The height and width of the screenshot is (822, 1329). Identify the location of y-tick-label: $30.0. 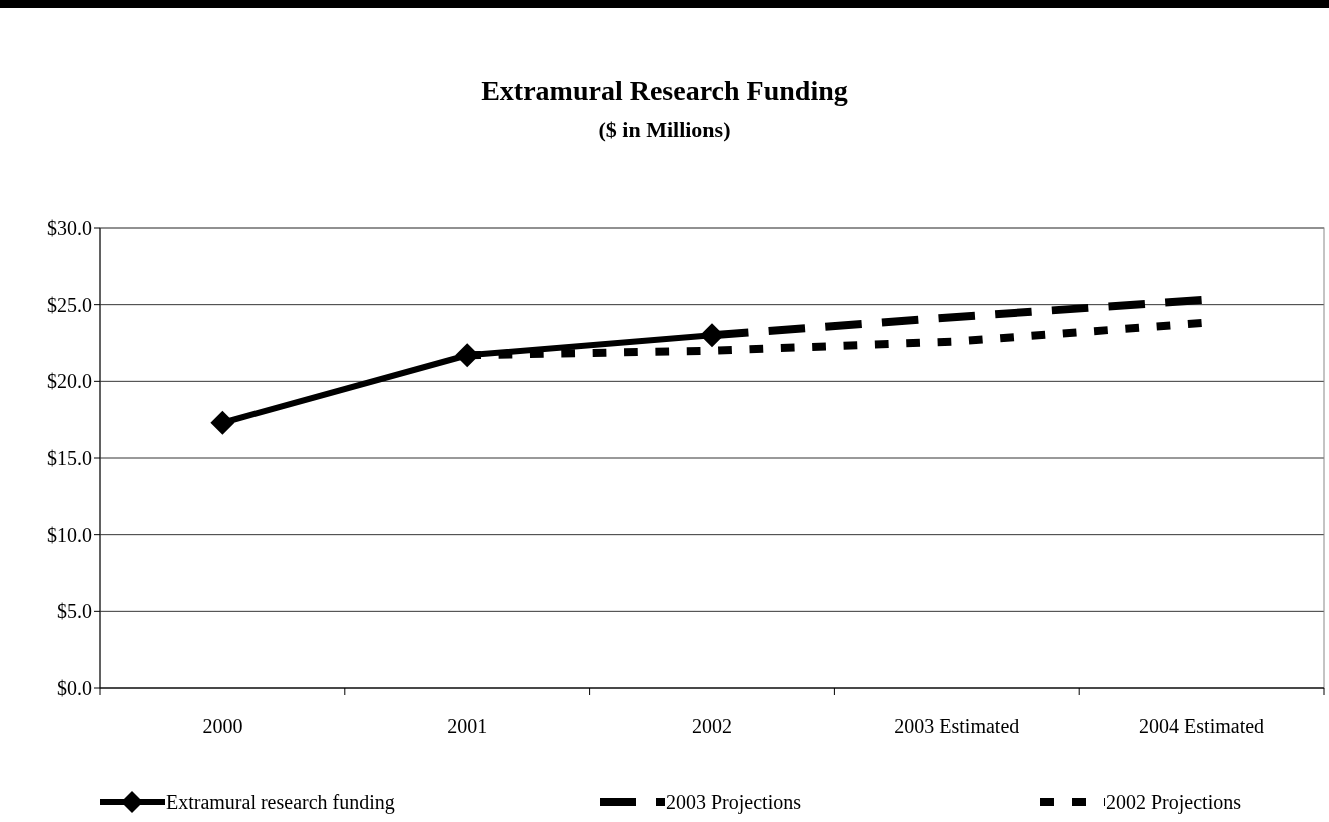
(69, 228).